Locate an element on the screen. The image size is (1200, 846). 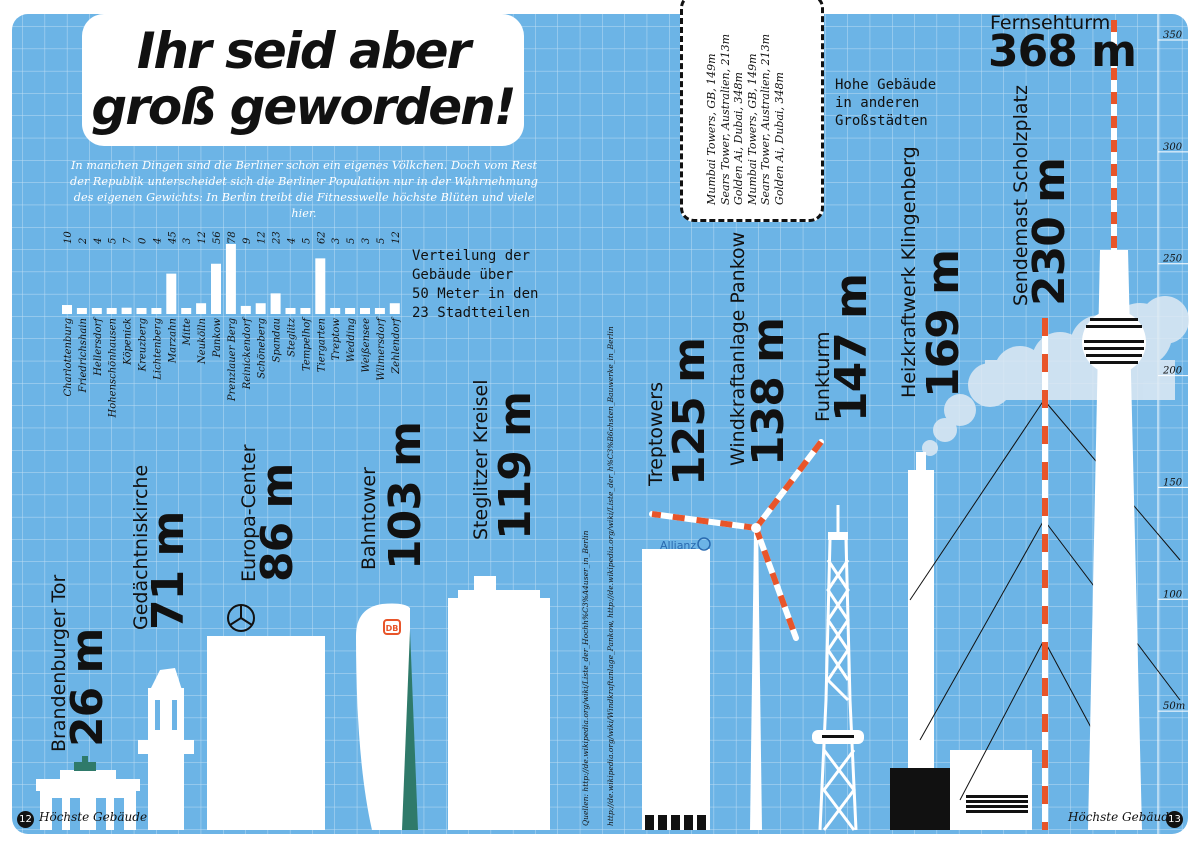
other-cities-heading-line-3: Großstädten is located at coordinates (881, 121).